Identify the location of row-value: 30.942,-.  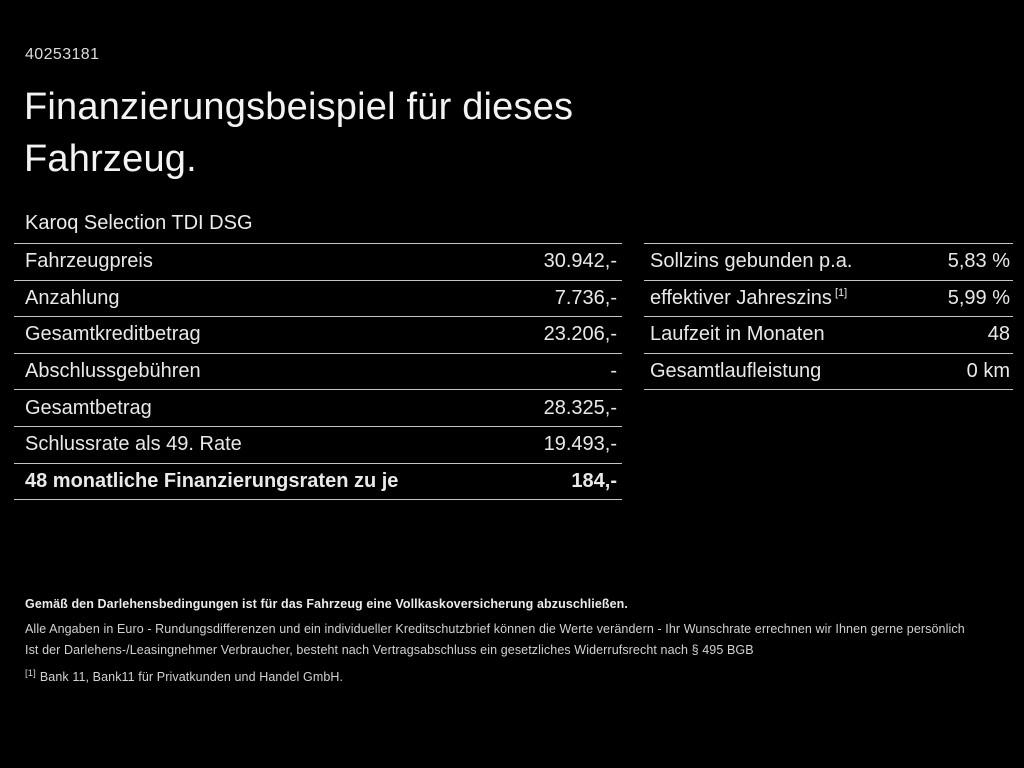
(580, 261).